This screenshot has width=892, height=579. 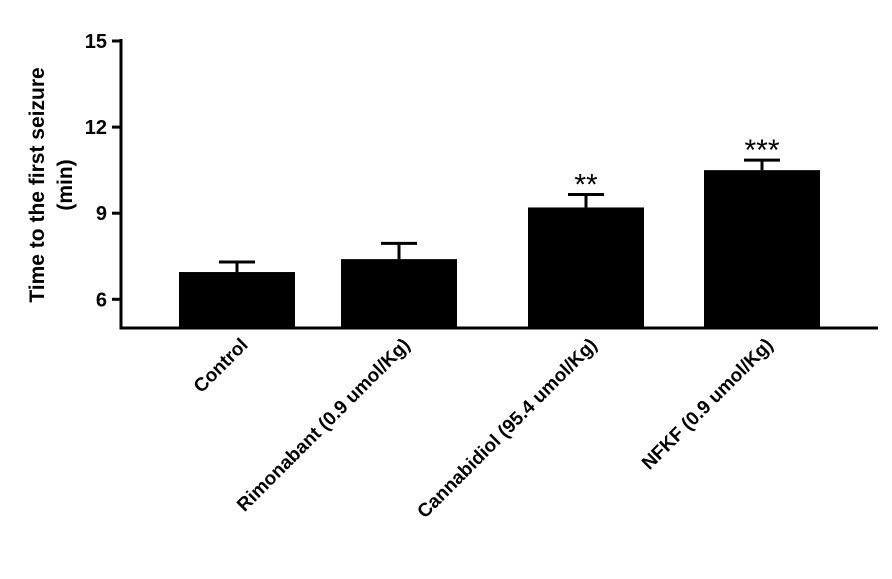 I want to click on y-tick-label: 6, so click(x=101, y=300).